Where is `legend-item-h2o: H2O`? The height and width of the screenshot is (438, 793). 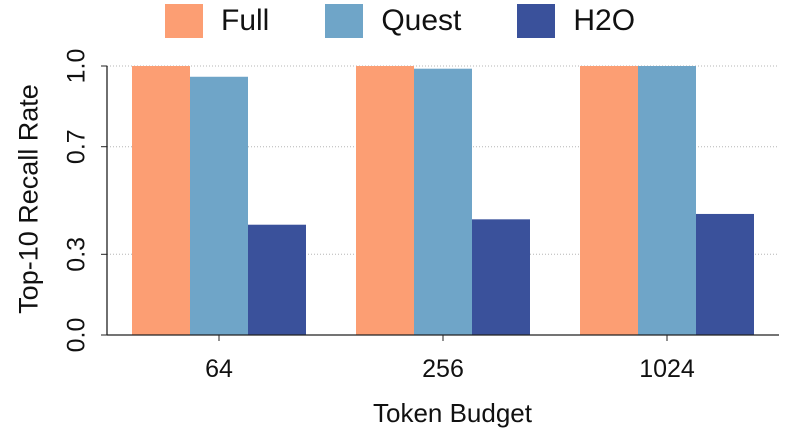
legend-item-h2o: H2O is located at coordinates (576, 21).